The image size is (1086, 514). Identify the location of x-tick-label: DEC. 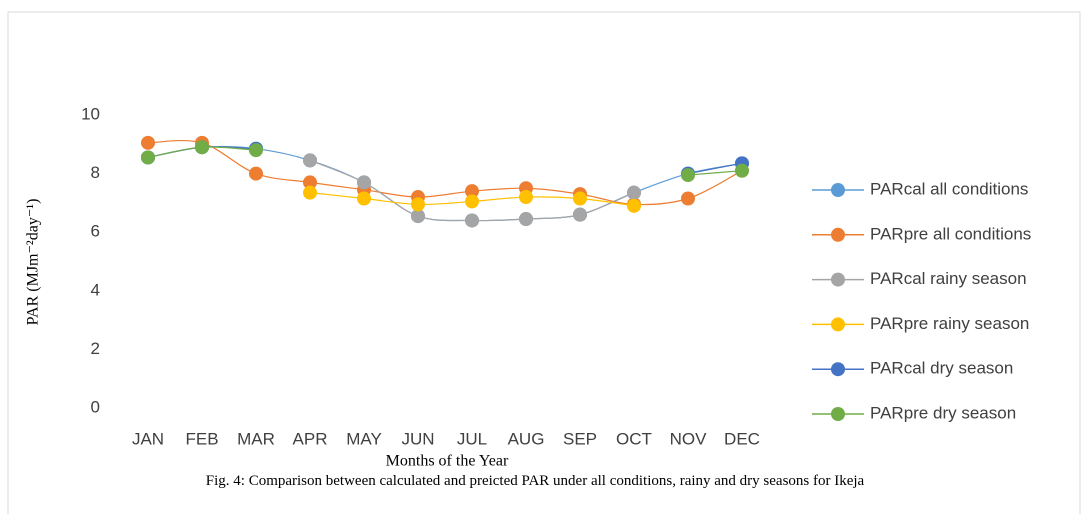
(742, 438).